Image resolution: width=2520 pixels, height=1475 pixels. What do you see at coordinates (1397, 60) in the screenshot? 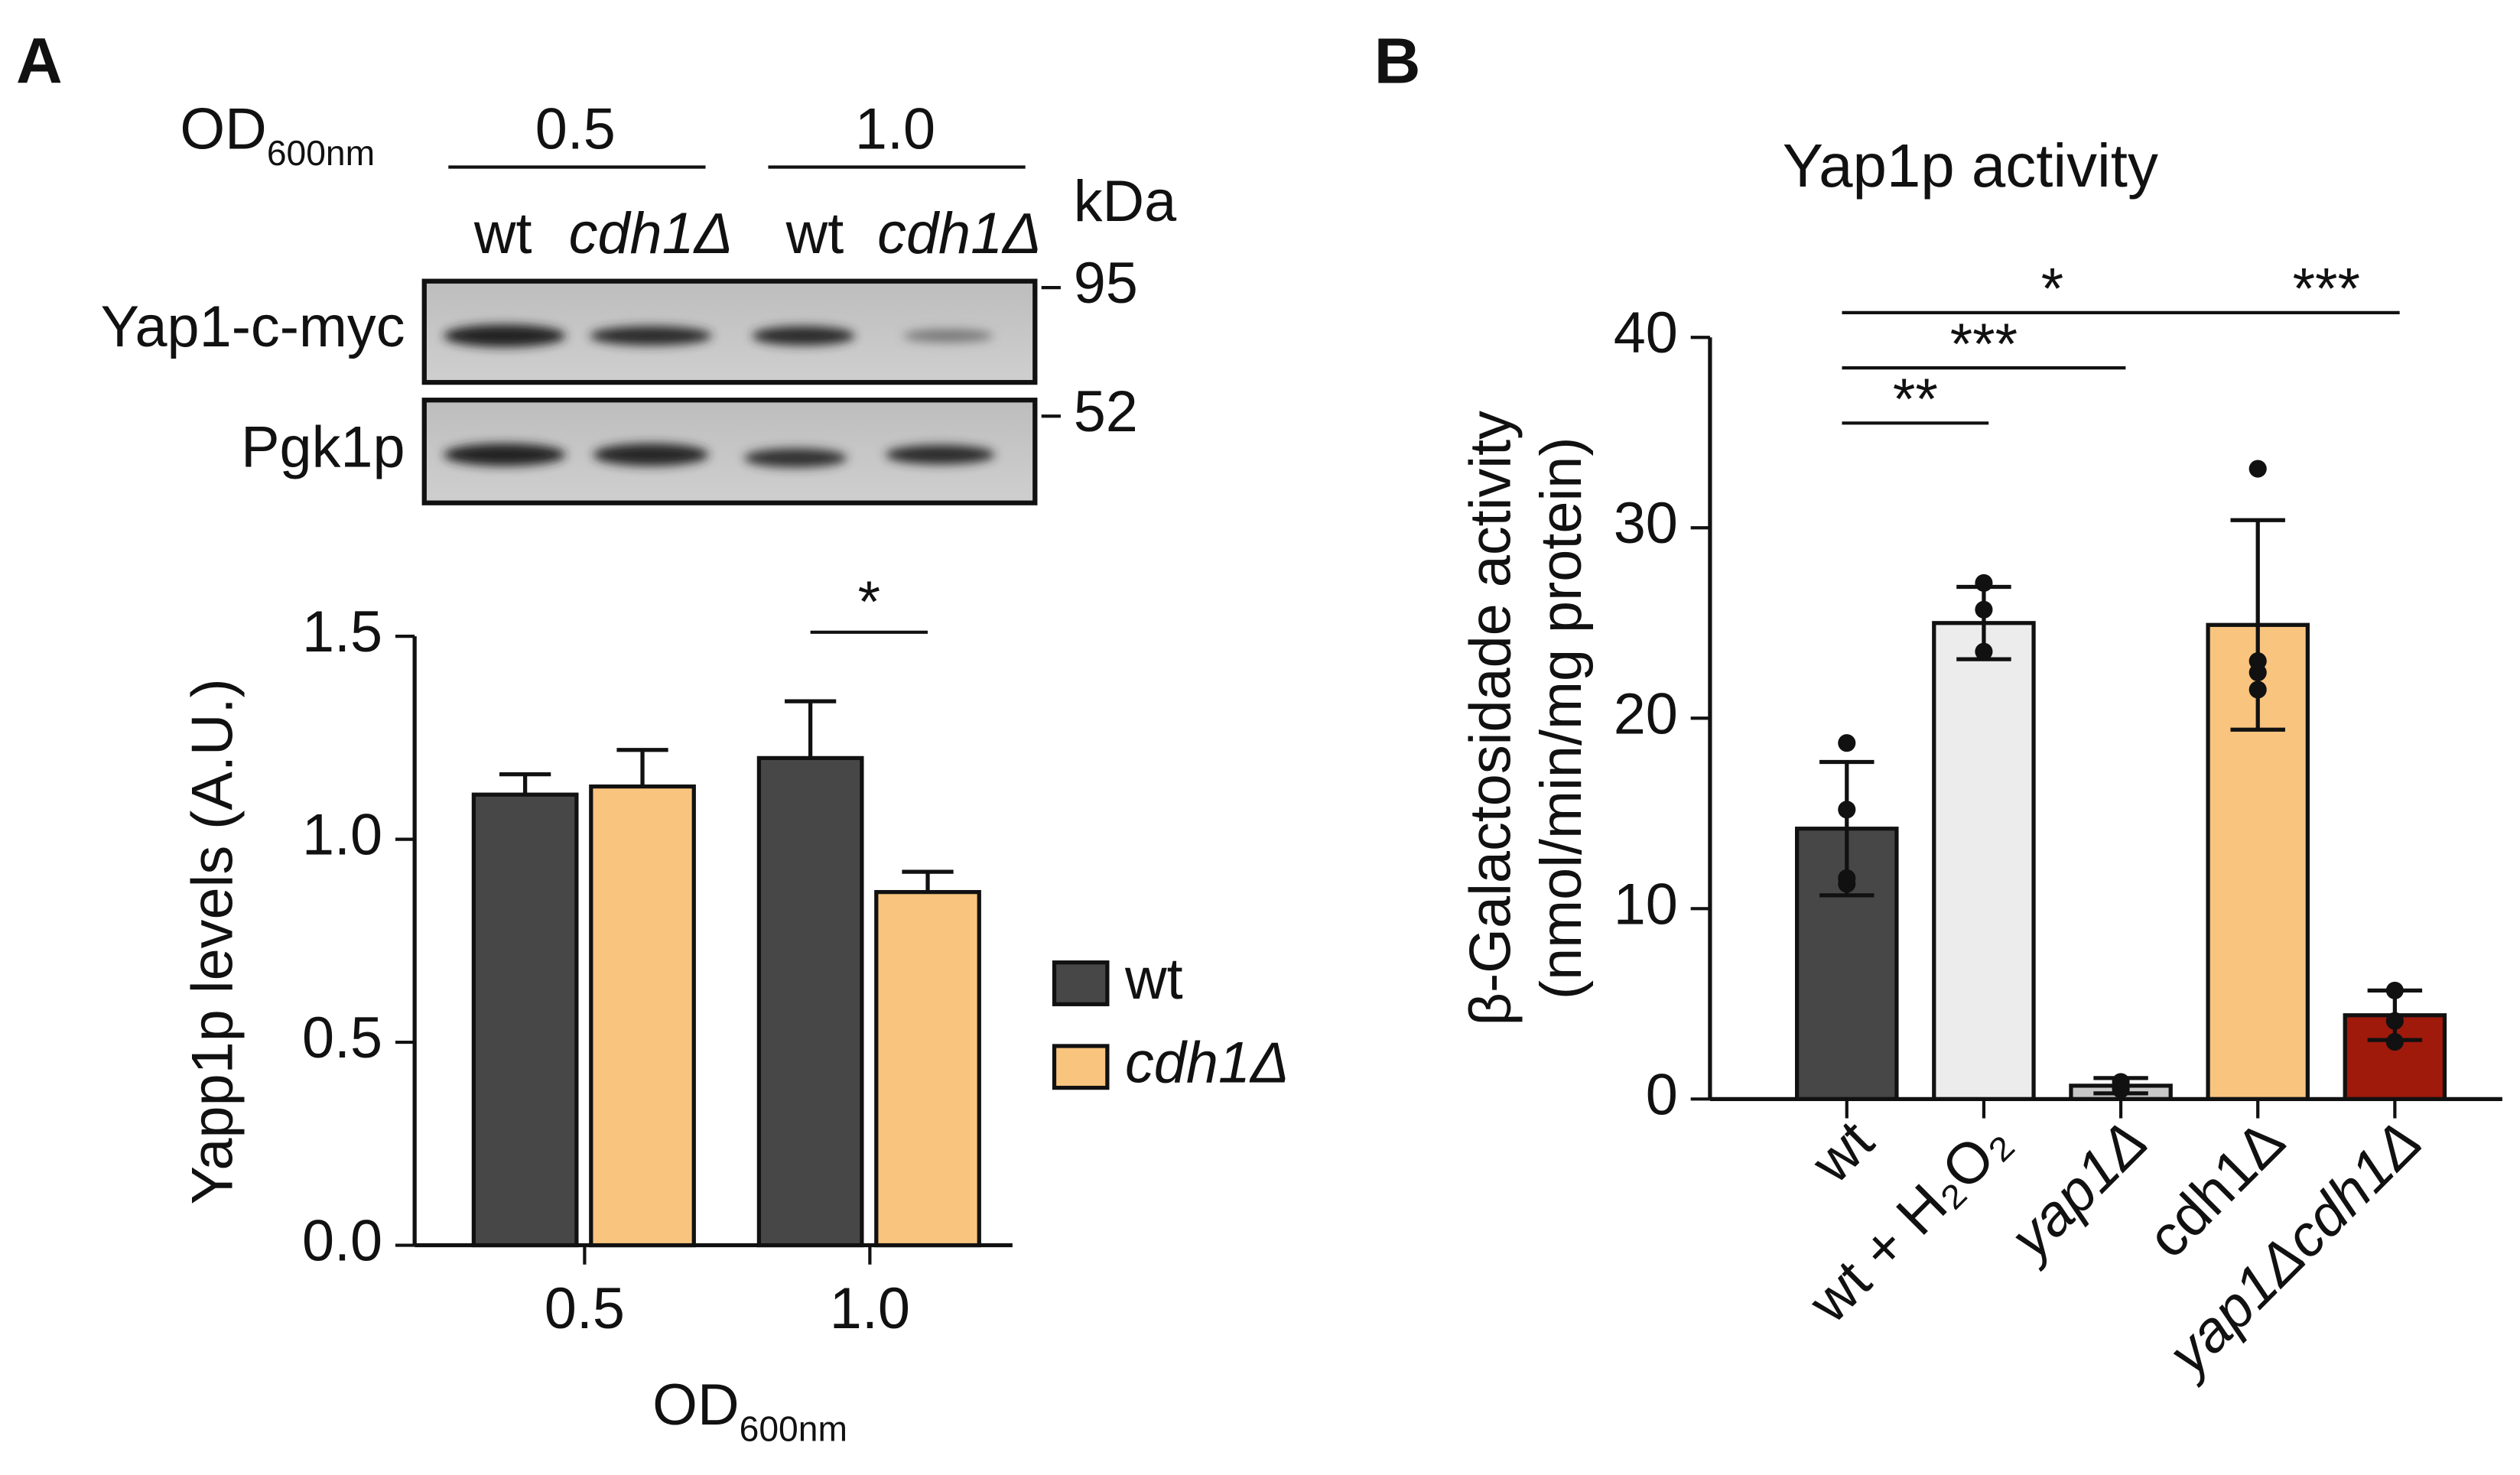
I see `panel-label: B` at bounding box center [1397, 60].